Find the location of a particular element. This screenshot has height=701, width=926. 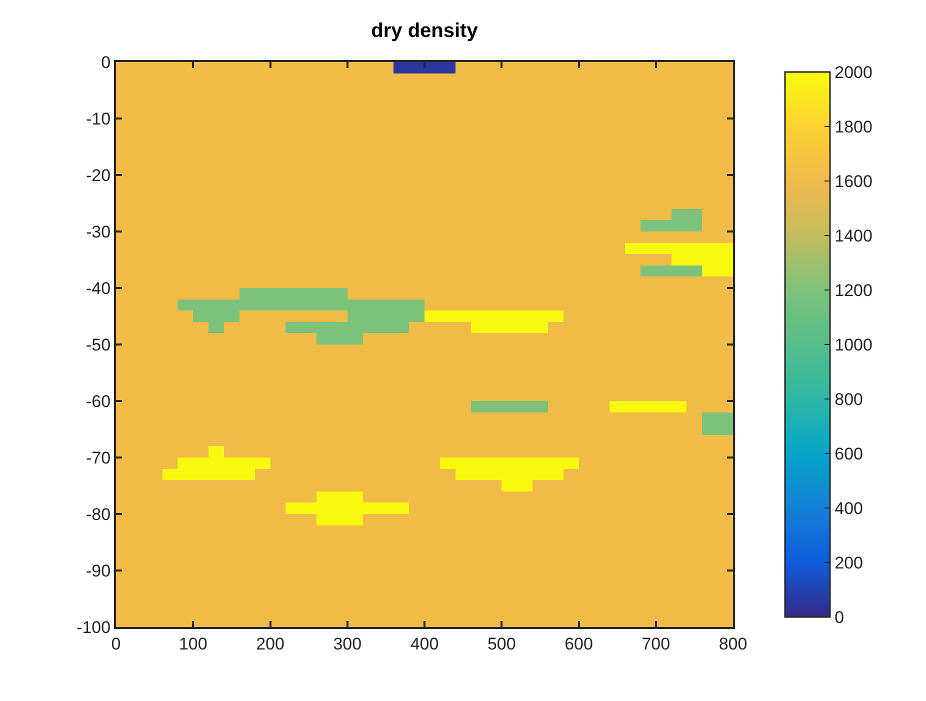

color-bar-label: 2000 is located at coordinates (853, 72).